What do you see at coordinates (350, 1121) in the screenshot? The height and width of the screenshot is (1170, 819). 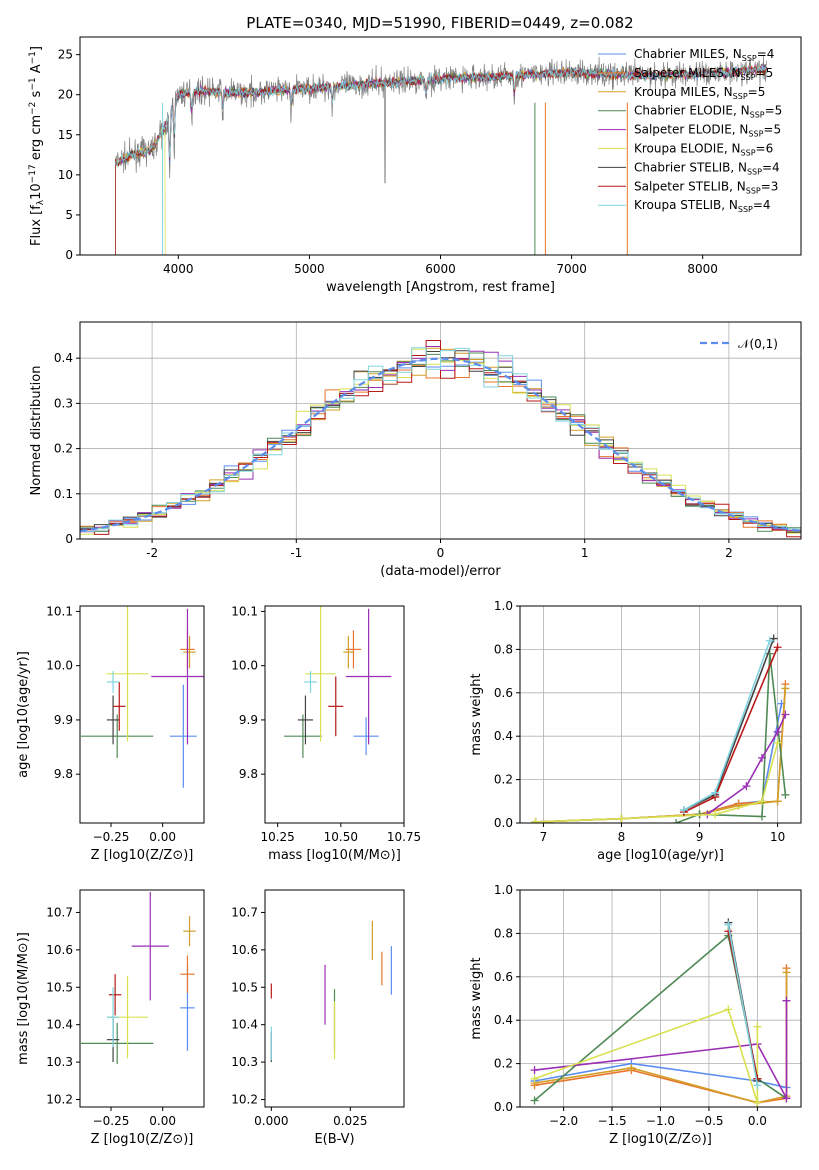 I see `x-tick-label: 0.025` at bounding box center [350, 1121].